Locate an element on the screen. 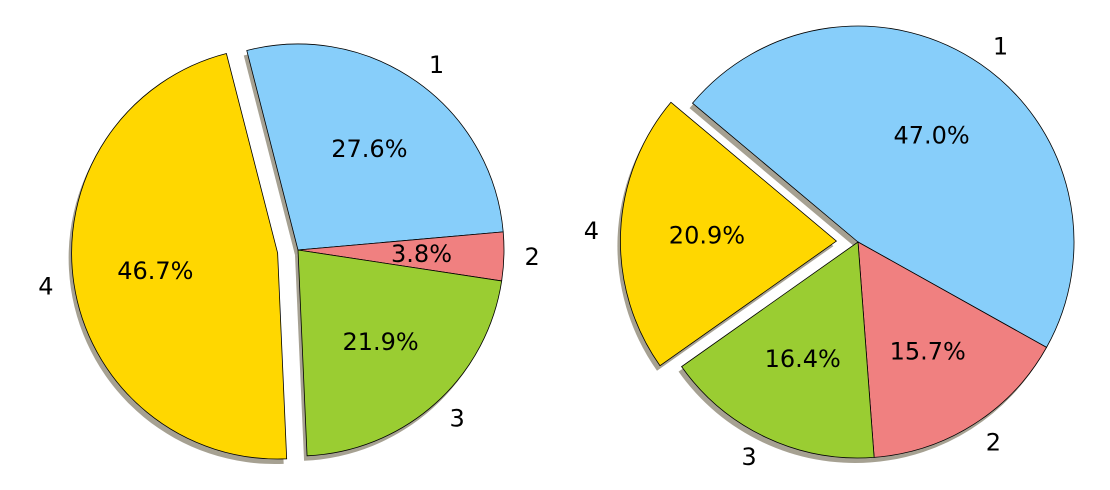 Image resolution: width=1110 pixels, height=490 pixels. percent-label-2: 15.7% is located at coordinates (928, 351).